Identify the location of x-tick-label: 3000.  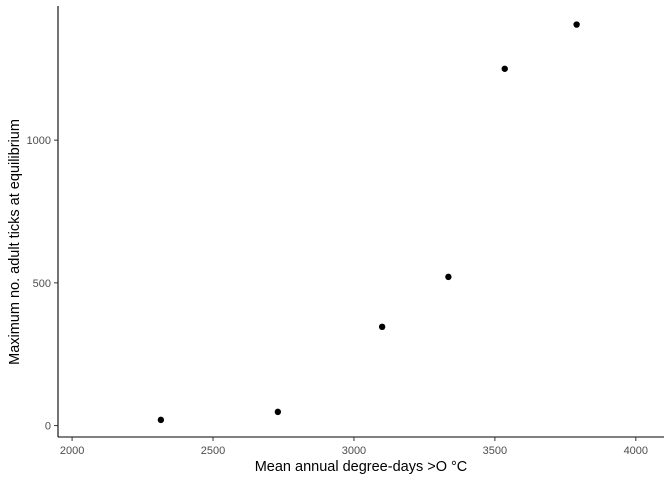
(354, 451).